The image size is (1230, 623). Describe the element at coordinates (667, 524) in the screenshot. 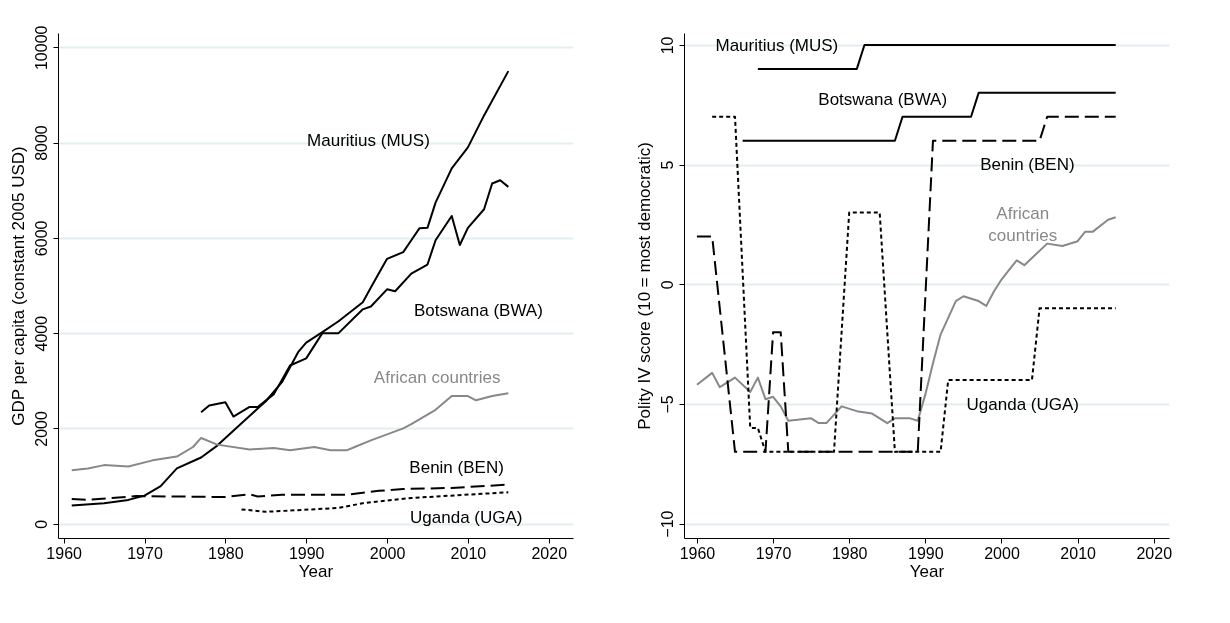

I see `y-tick-label: −10` at that location.